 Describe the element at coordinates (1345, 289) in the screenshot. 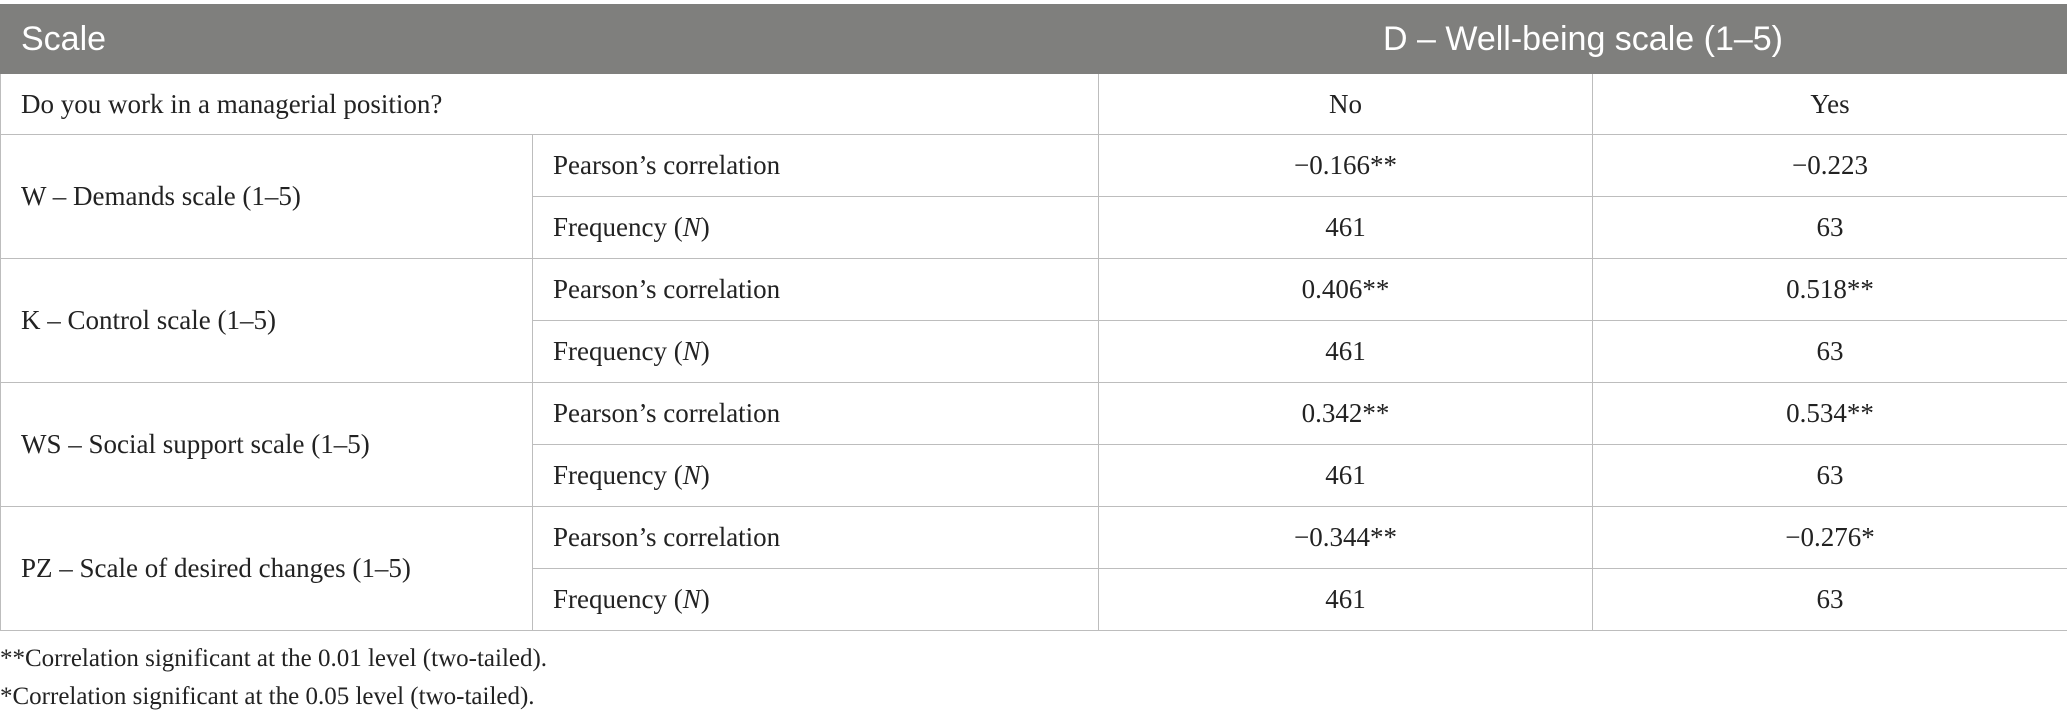

I see `pearson-no-value: 0.406**` at that location.